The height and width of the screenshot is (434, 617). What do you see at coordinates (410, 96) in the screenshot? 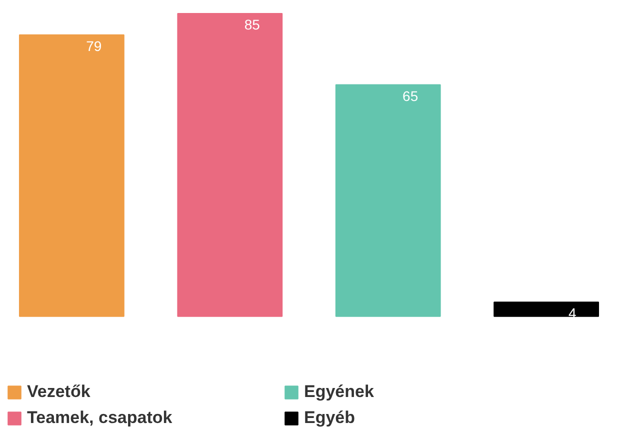
I see `data-label: 65` at bounding box center [410, 96].